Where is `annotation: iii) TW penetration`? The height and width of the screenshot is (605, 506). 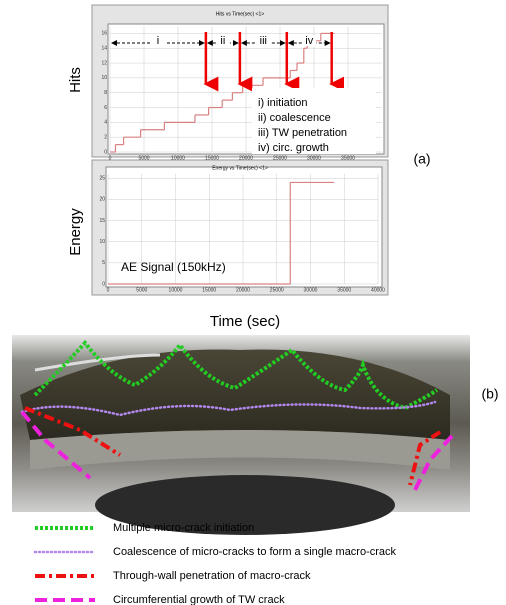
annotation: iii) TW penetration is located at coordinates (302, 133).